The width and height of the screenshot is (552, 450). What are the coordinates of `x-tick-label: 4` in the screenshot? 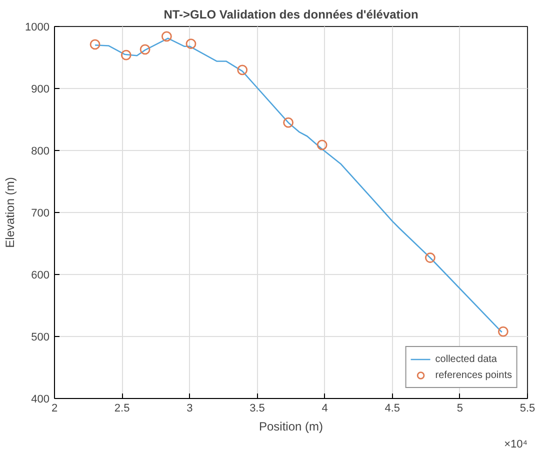 It's located at (325, 408).